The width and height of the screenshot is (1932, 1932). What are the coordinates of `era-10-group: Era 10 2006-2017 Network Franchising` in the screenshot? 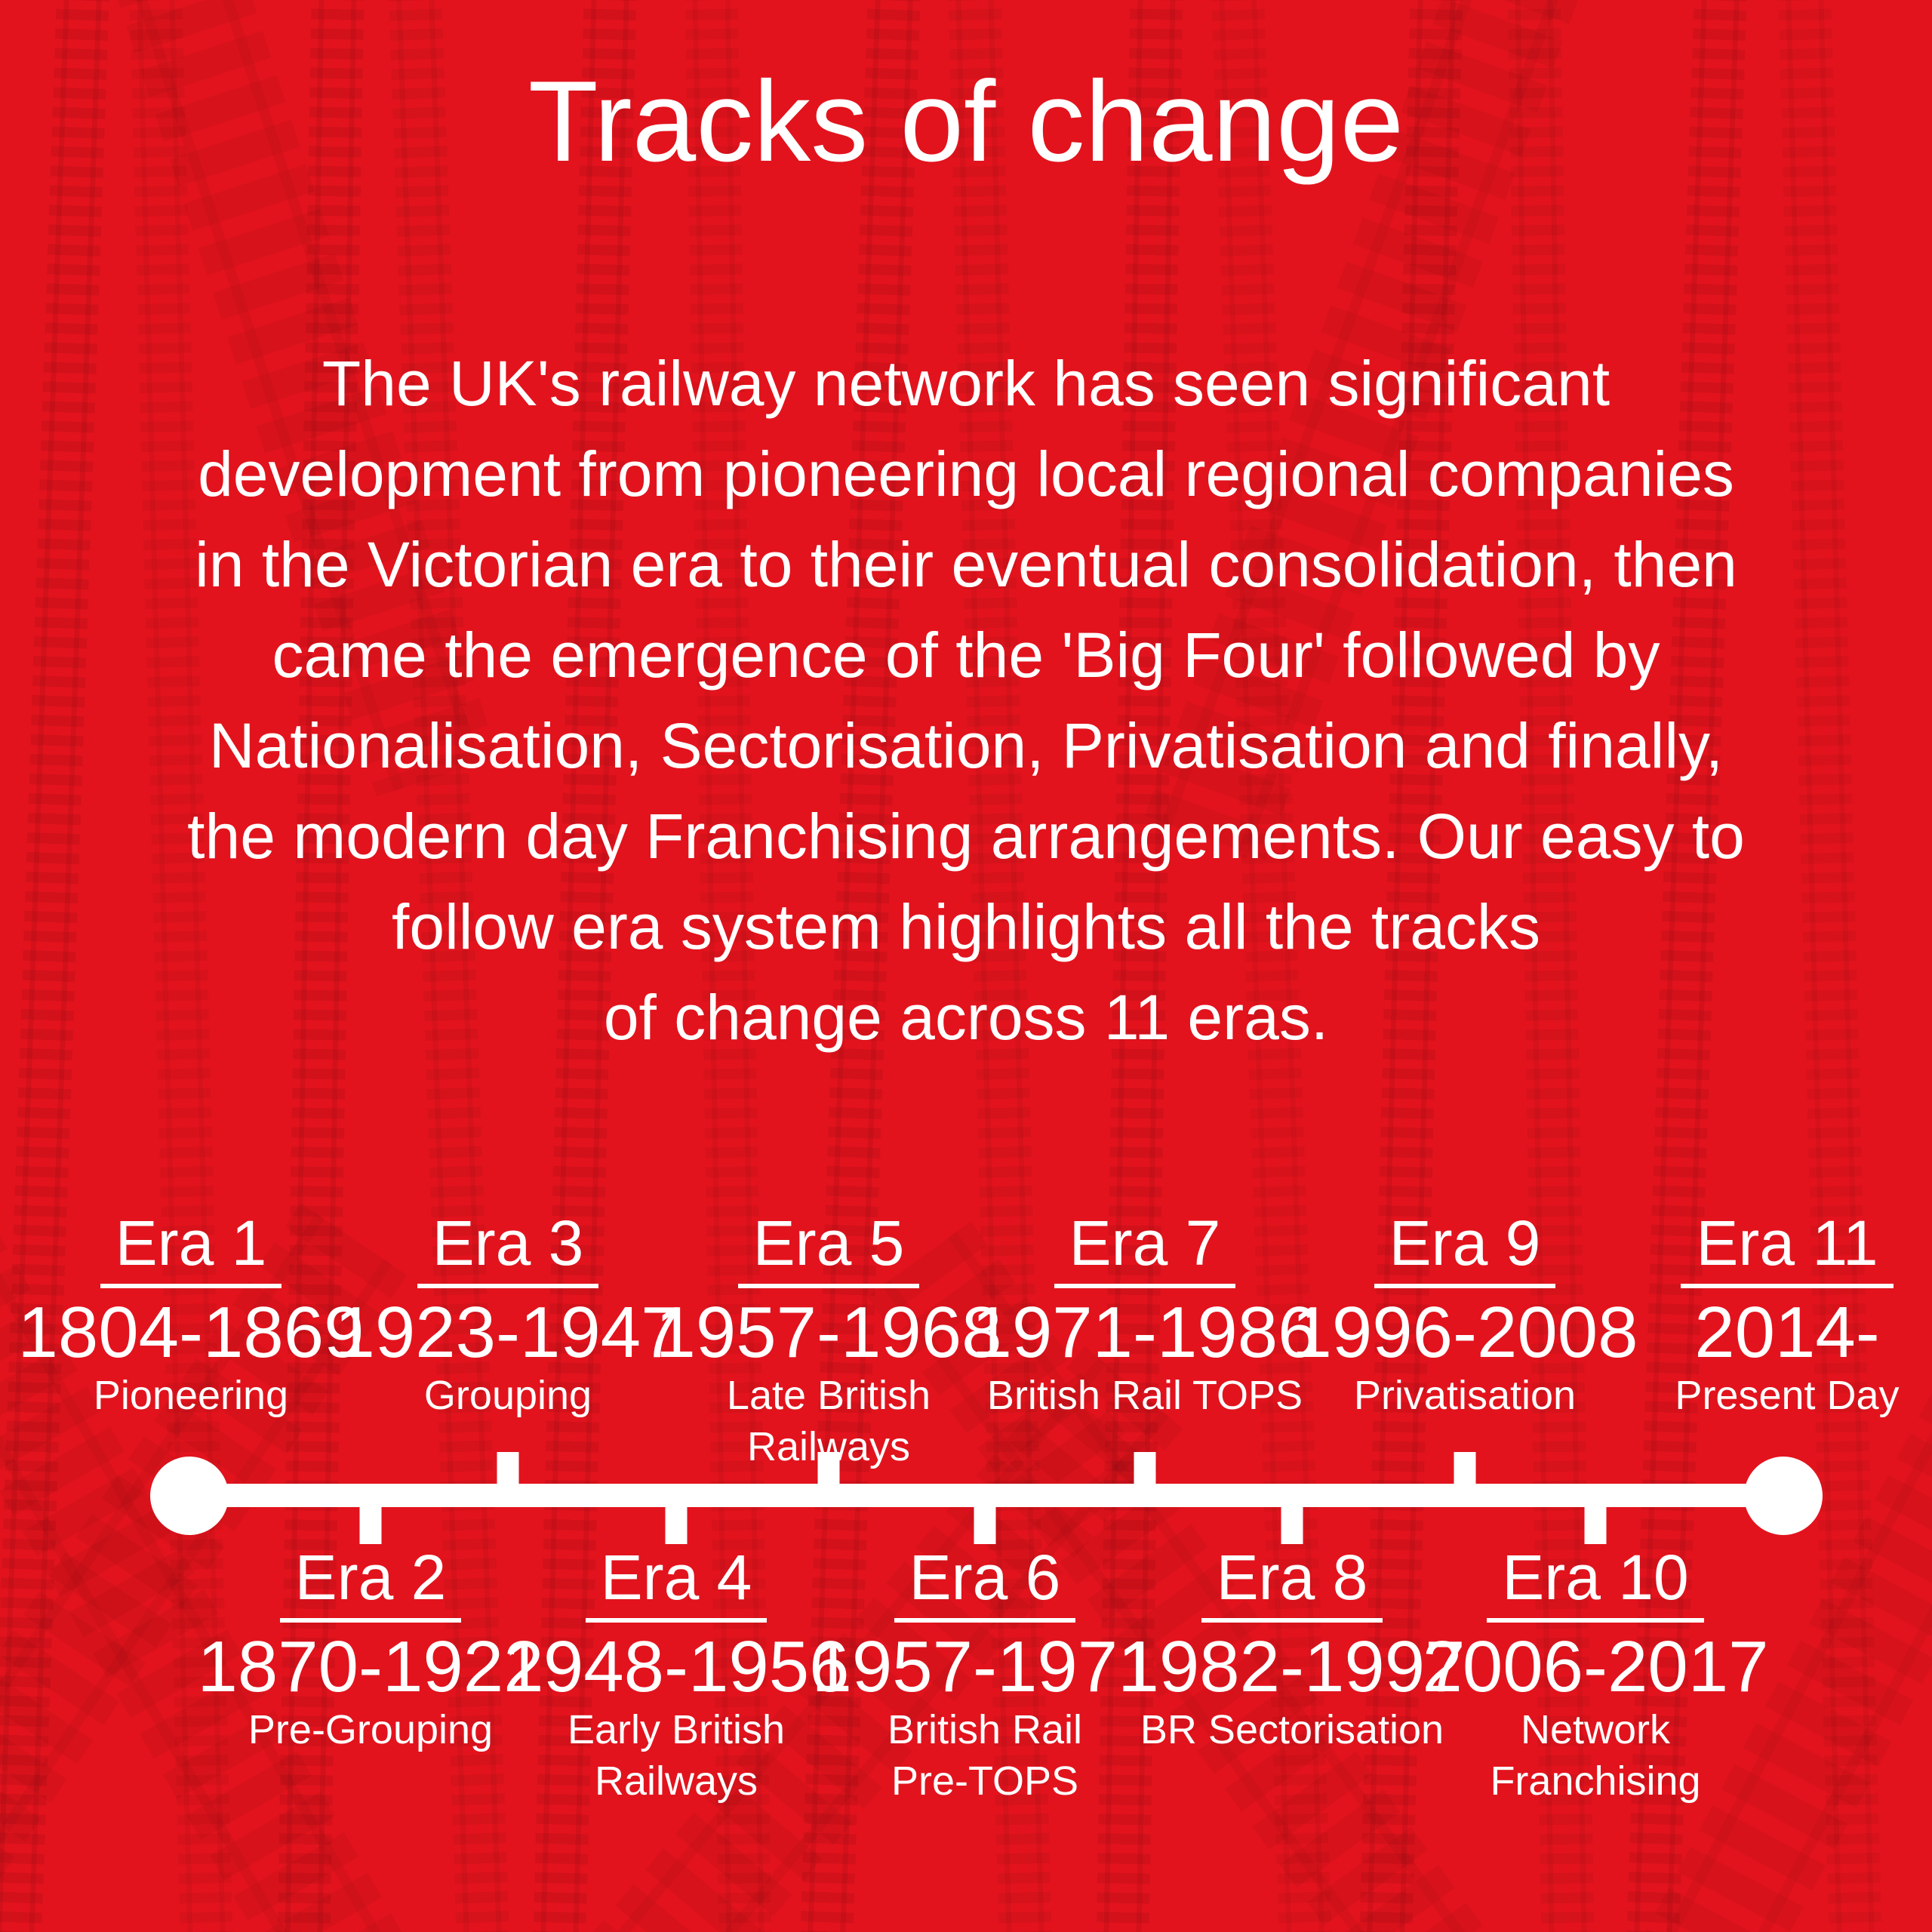 It's located at (1595, 1676).